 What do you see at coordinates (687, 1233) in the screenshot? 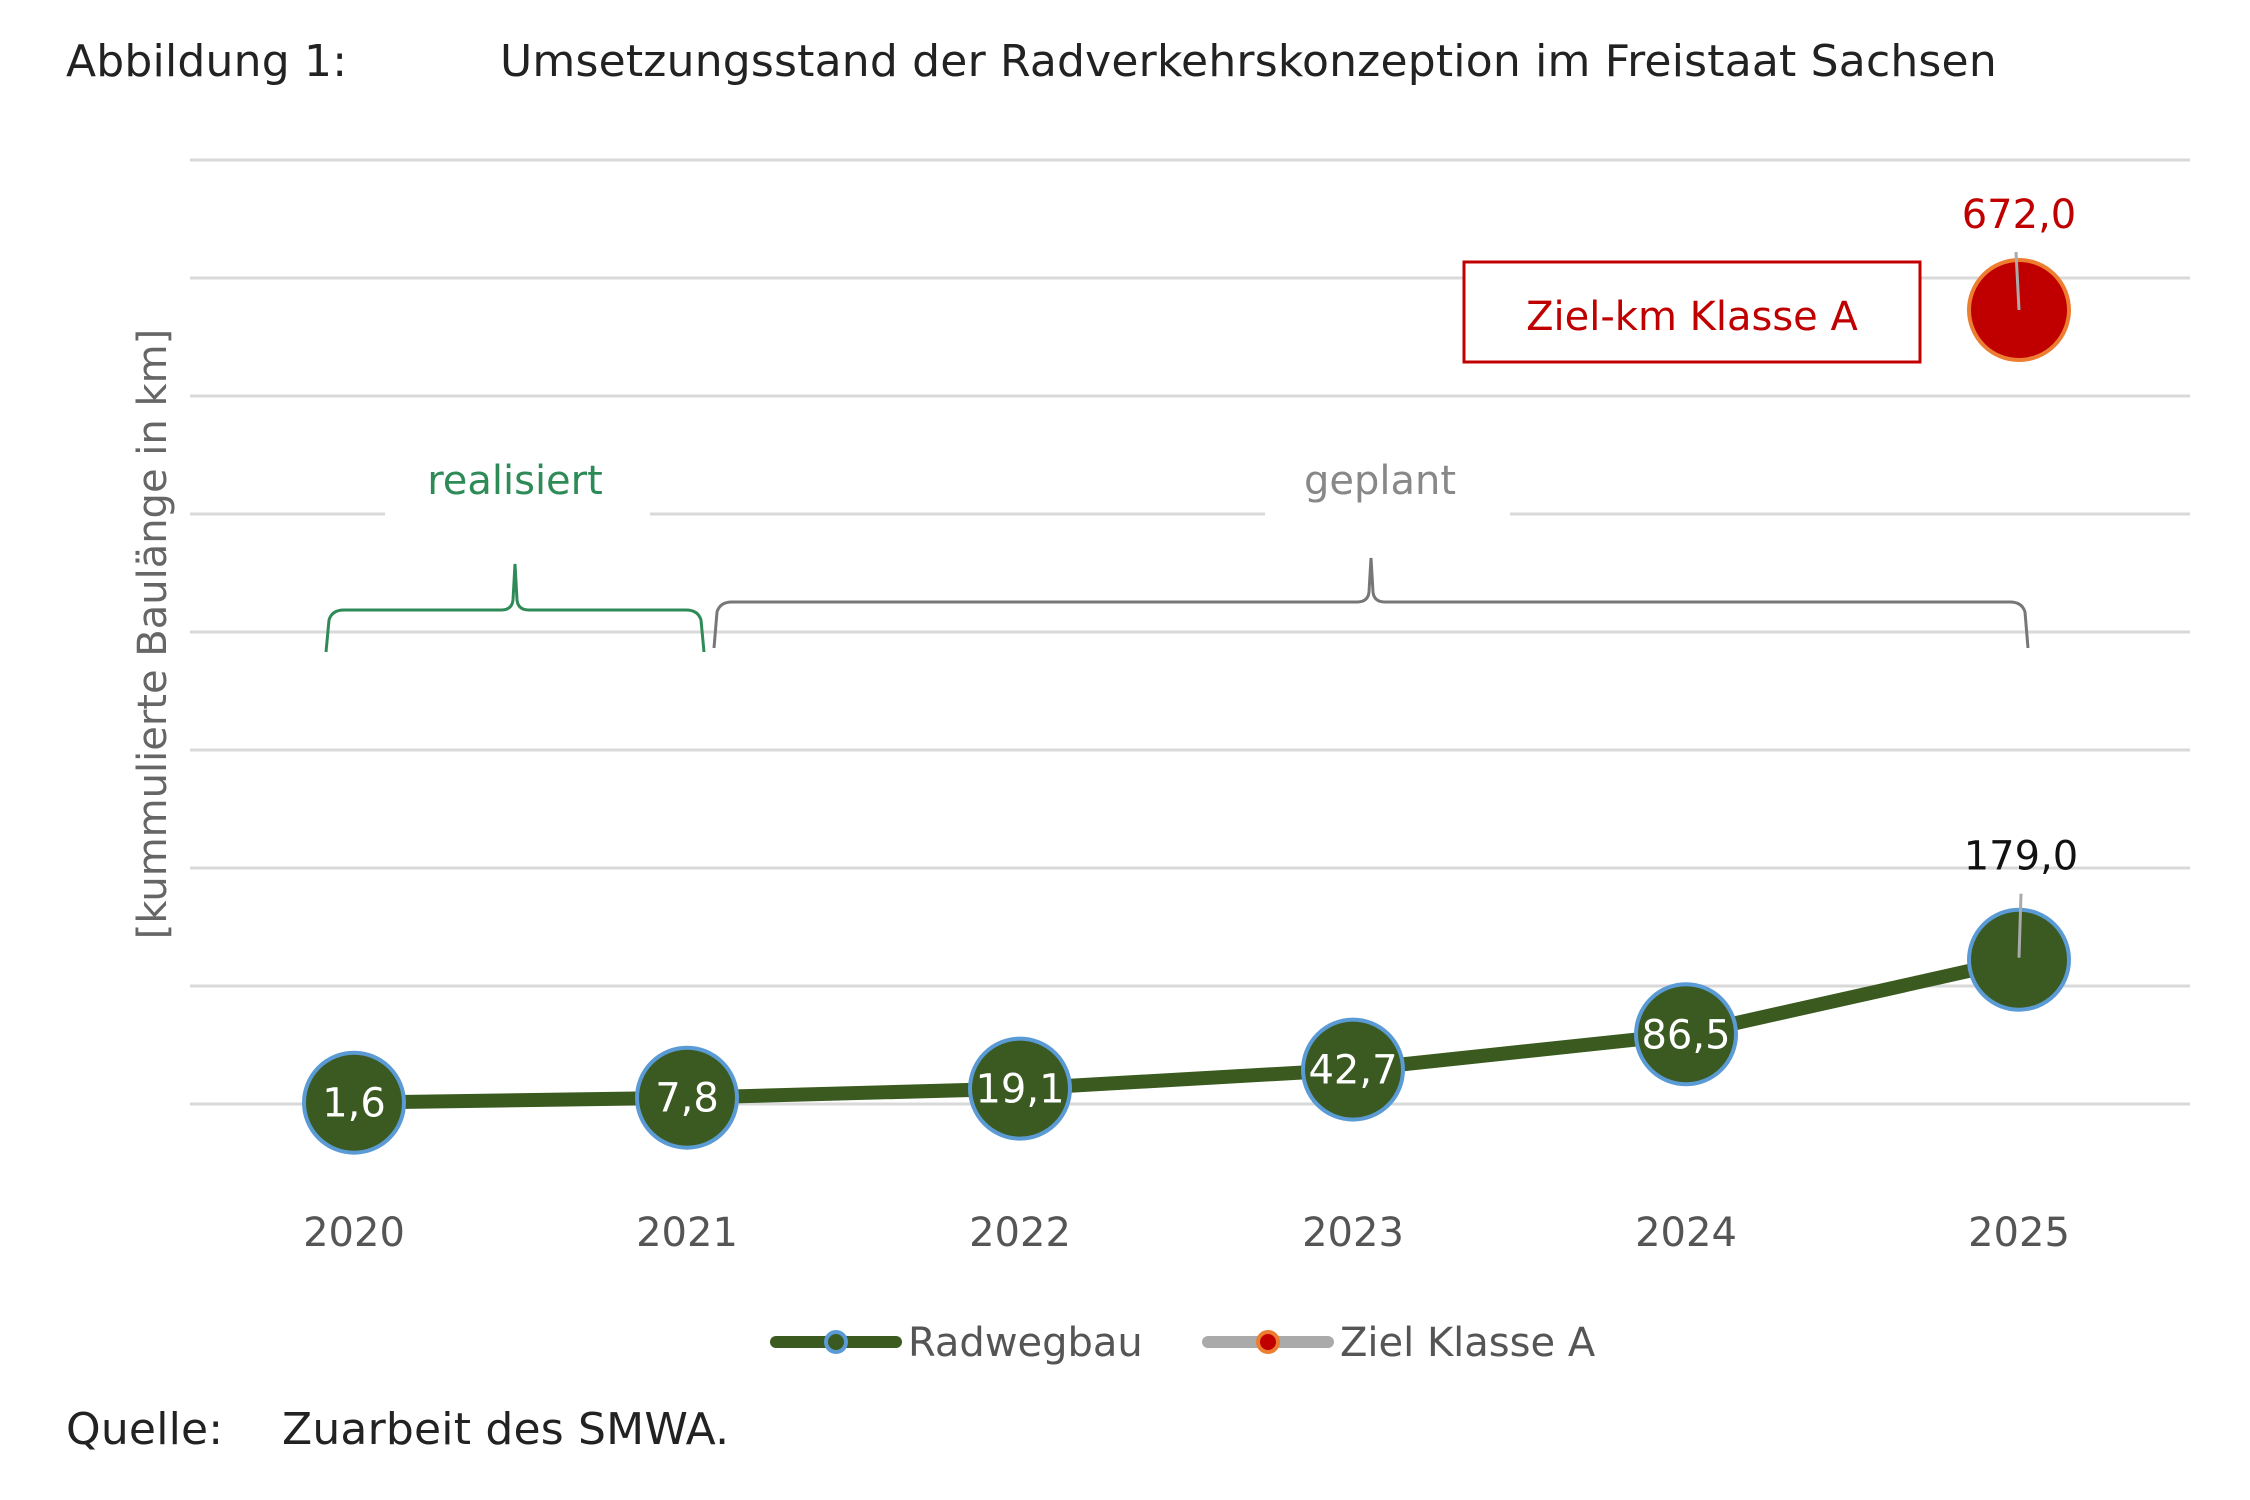
I see `x-tick-label: 2021` at bounding box center [687, 1233].